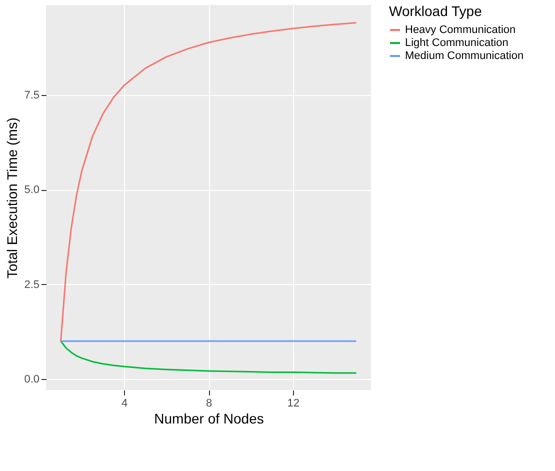 The image size is (555, 471). What do you see at coordinates (435, 11) in the screenshot?
I see `legend-title: Workload Type` at bounding box center [435, 11].